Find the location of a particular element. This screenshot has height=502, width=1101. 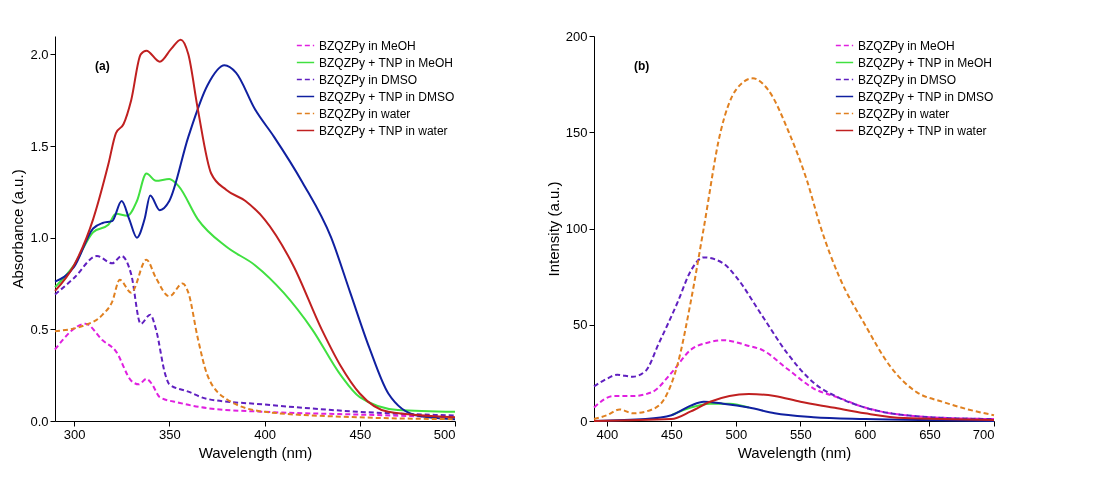

x-tick-label: 600 is located at coordinates (865, 434).